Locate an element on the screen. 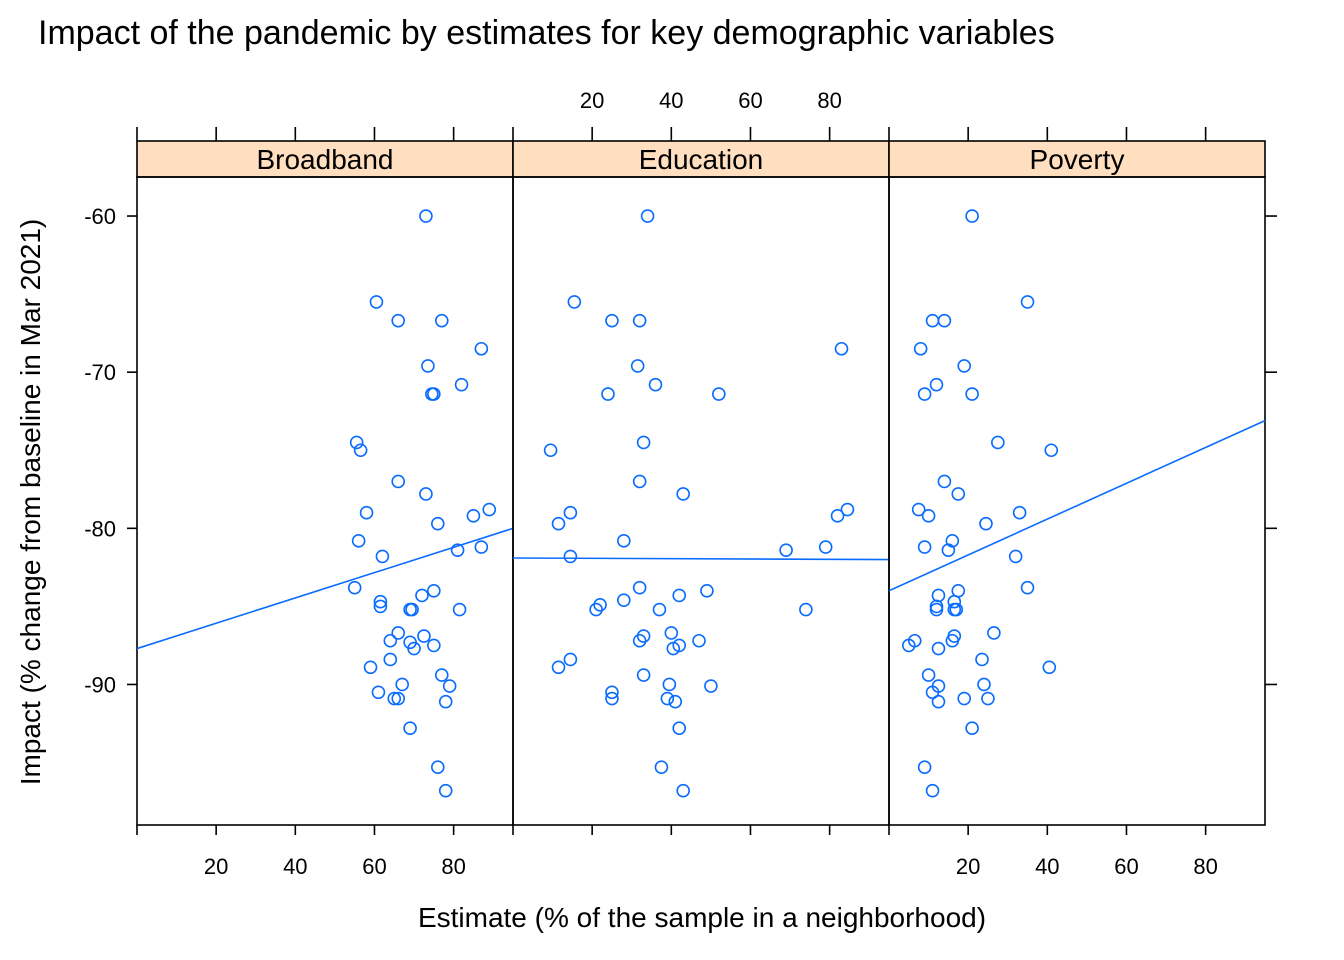  x-tick-label: 40 is located at coordinates (671, 100).